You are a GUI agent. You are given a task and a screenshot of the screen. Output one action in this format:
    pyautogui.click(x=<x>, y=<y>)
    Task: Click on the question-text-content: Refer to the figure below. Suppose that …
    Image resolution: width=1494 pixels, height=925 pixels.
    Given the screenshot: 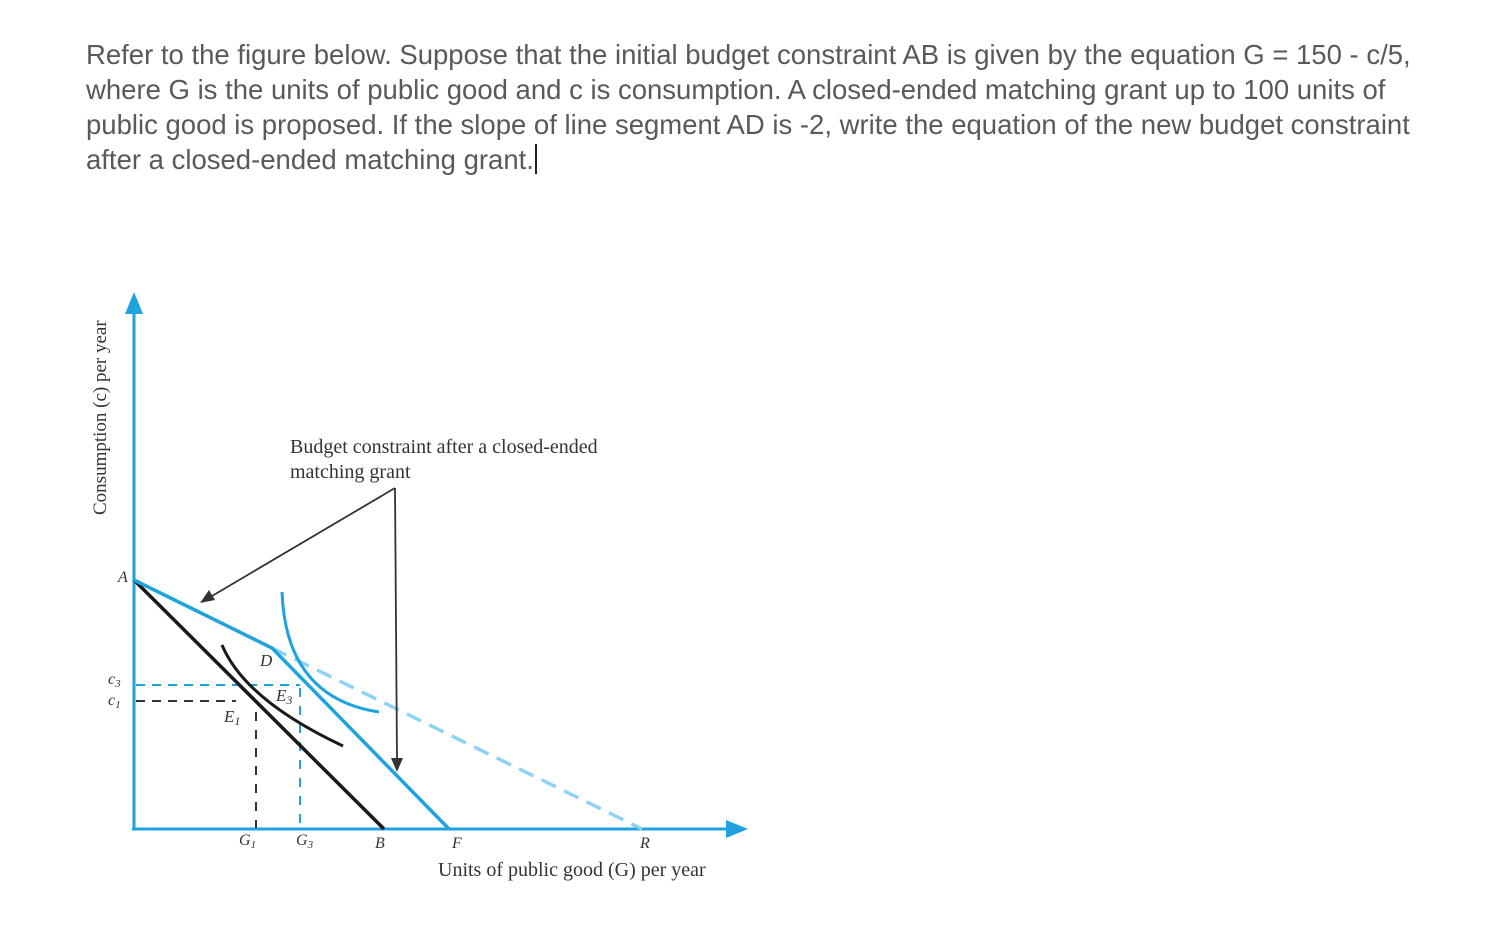 What is the action you would take?
    pyautogui.click(x=748, y=107)
    